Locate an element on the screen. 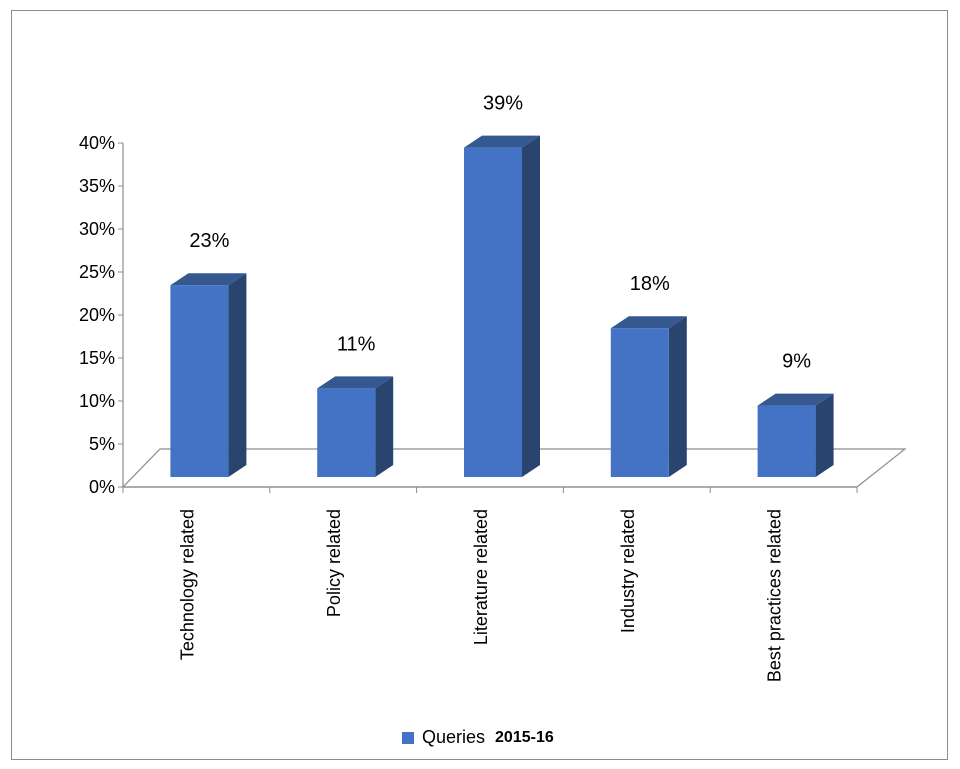 This screenshot has height=769, width=960. x-tick-label: Policy related is located at coordinates (334, 563).